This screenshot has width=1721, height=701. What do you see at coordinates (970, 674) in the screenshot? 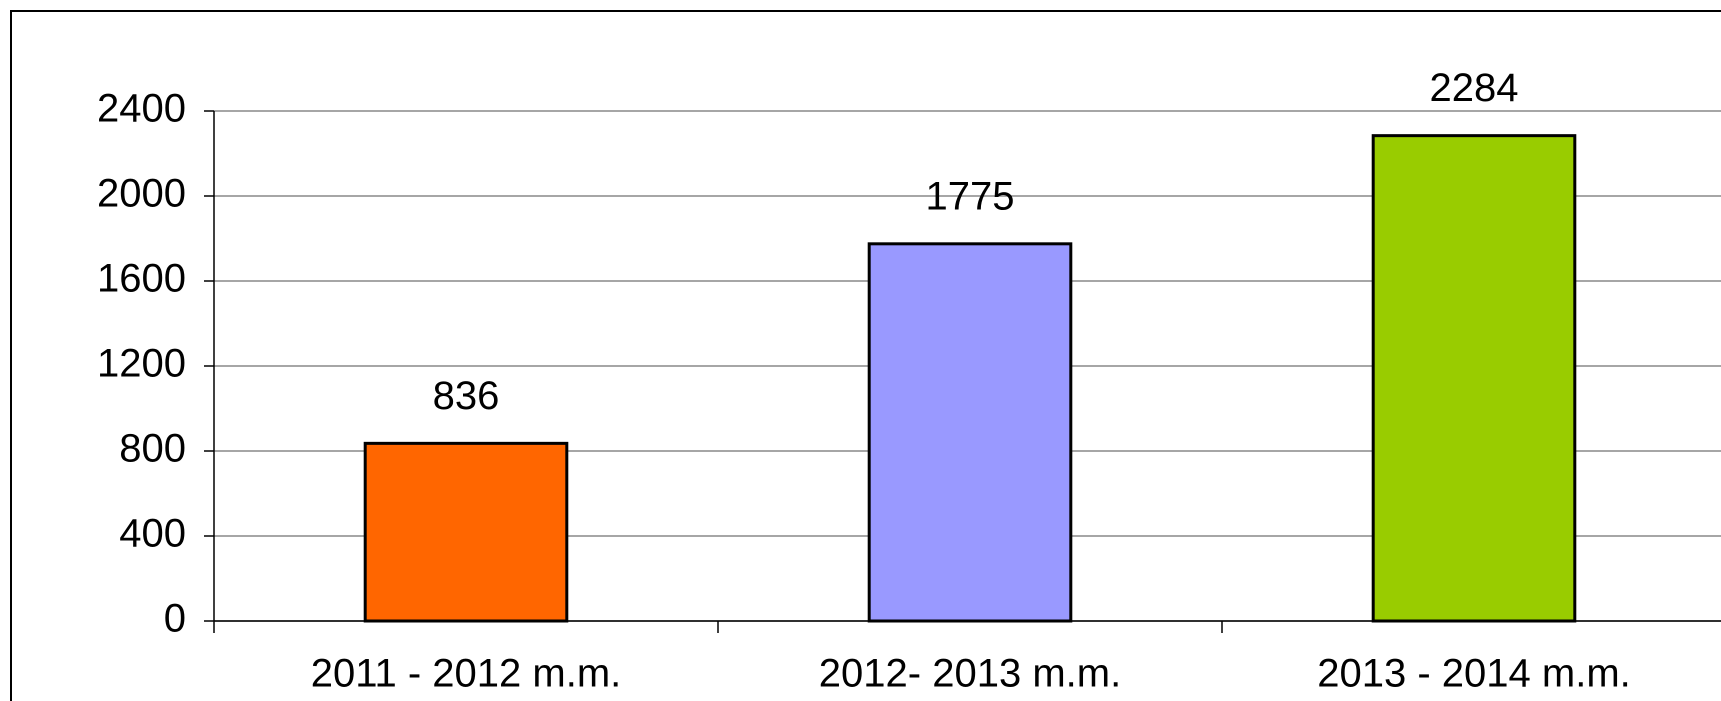
I see `x-tick-label: 2012- 2013 m.m.` at bounding box center [970, 674].